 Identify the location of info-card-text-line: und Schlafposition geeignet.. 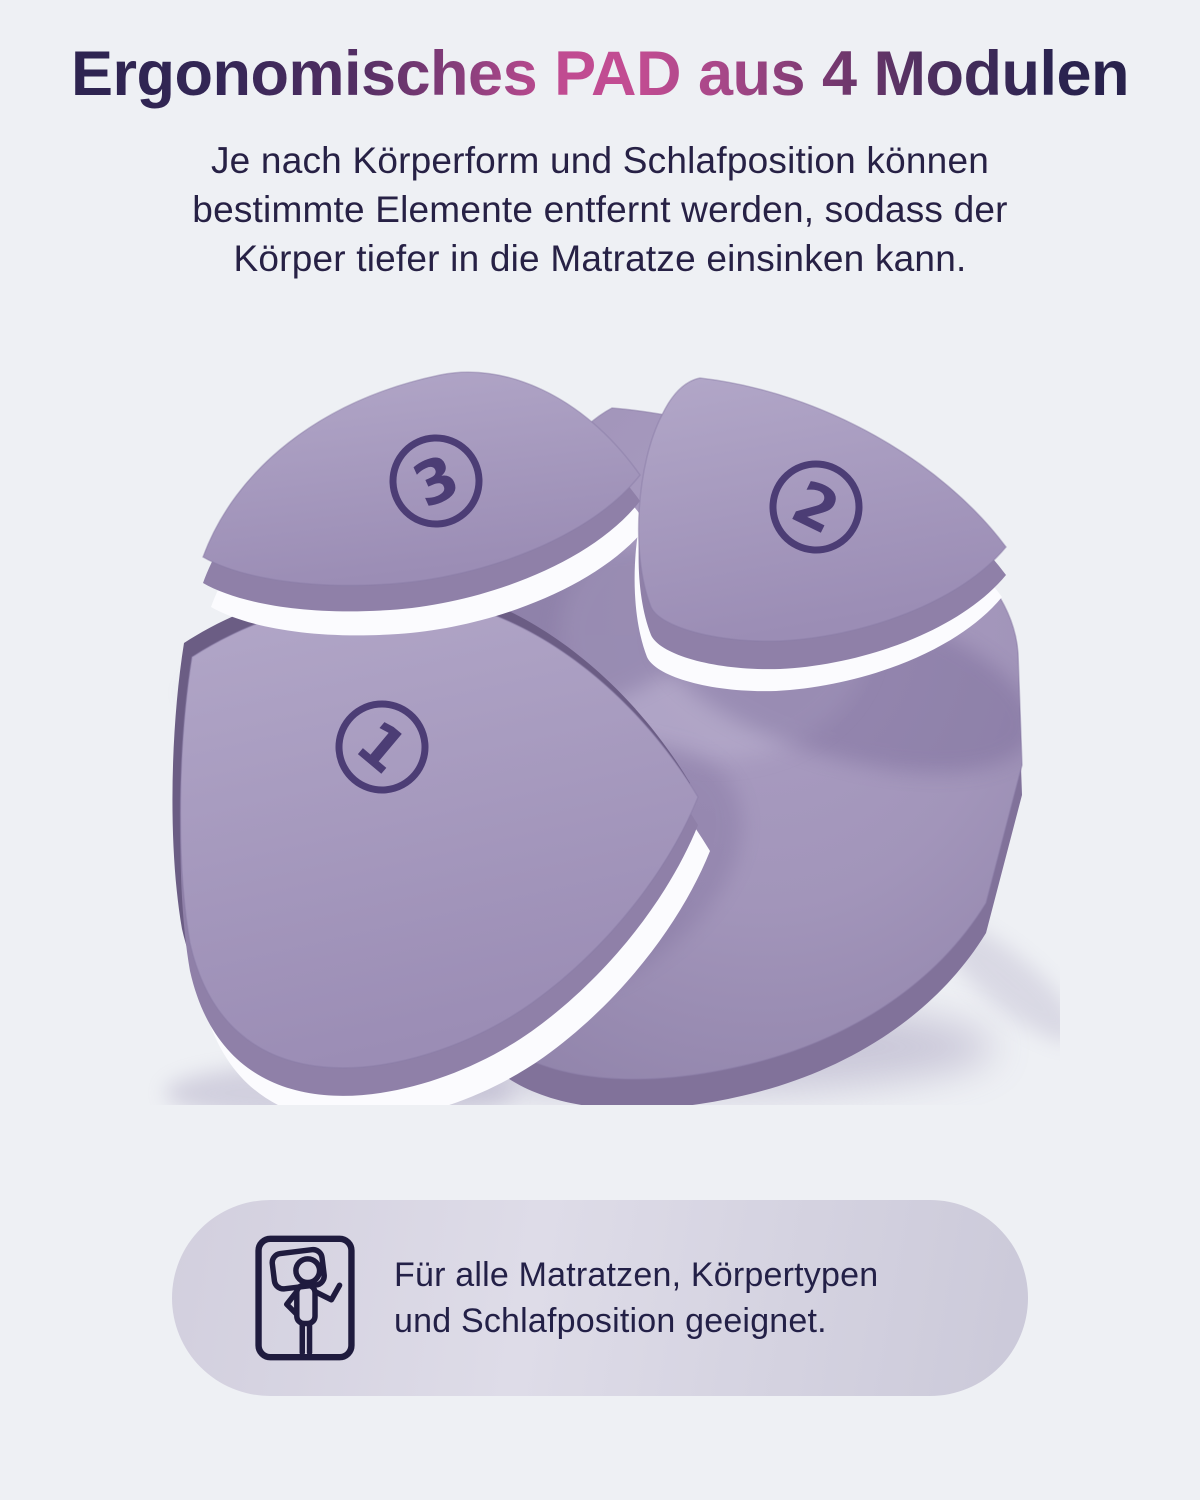
(610, 1321).